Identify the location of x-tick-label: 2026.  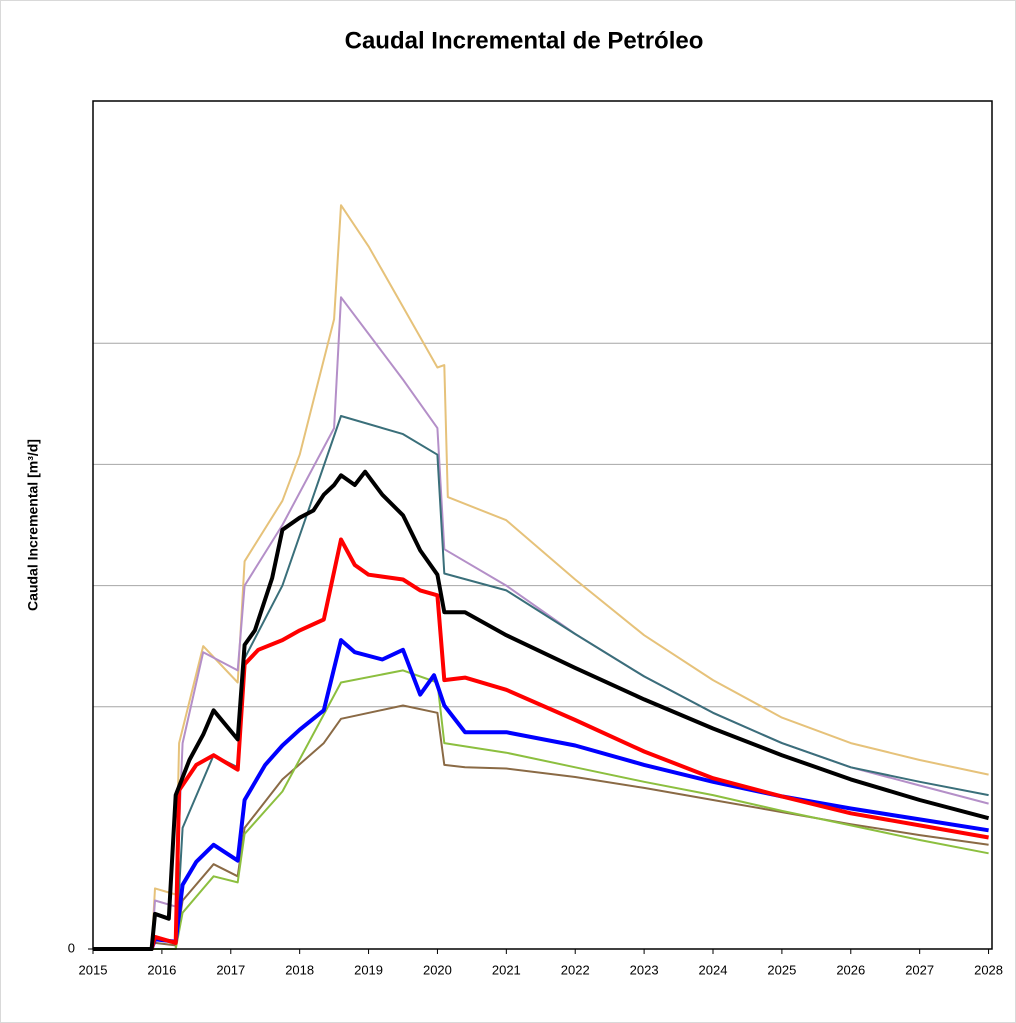
(850, 969).